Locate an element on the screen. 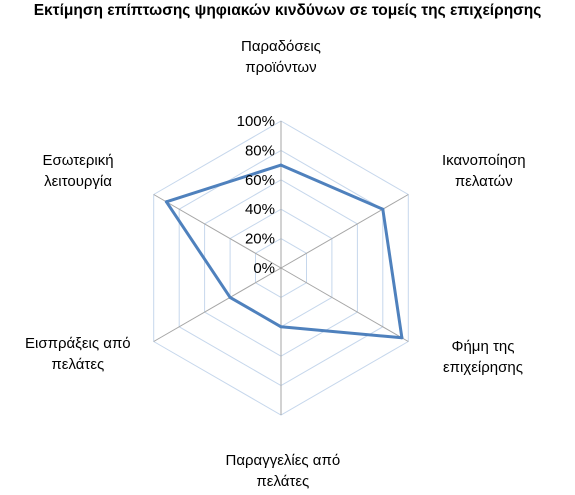 Image resolution: width=575 pixels, height=495 pixels. category-label: Παραδόσεις προϊόντων is located at coordinates (281, 57).